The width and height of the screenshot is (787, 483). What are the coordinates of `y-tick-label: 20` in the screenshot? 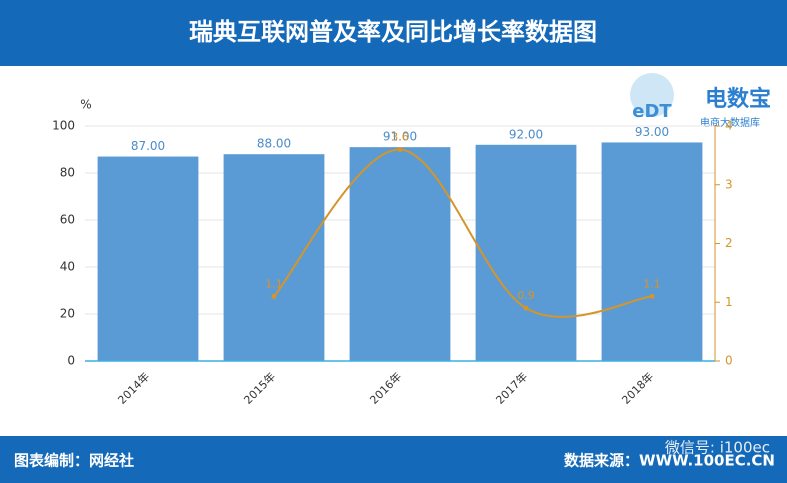 It's located at (67, 314).